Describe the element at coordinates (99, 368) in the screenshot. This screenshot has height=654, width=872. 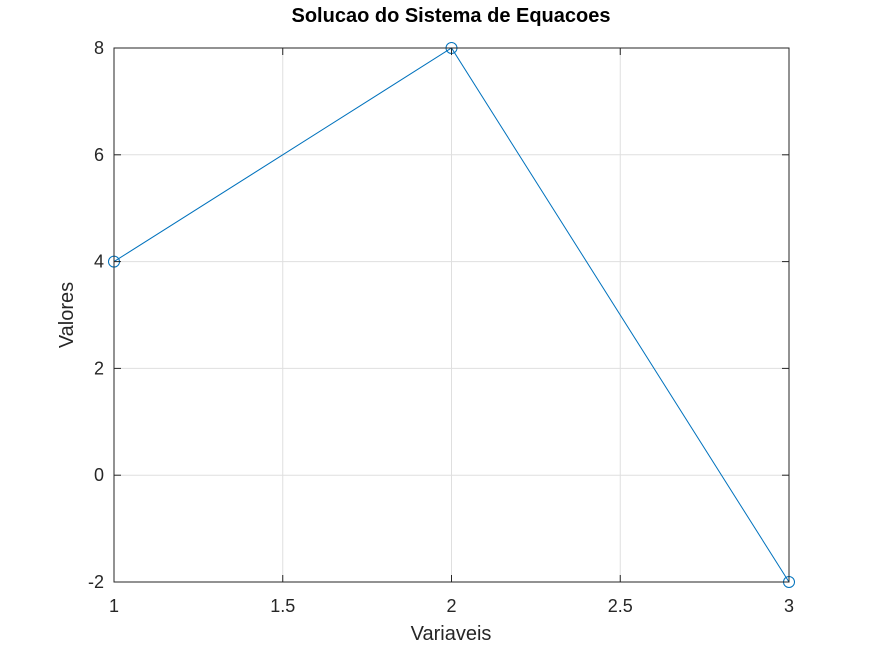
I see `y-tick-label: 2` at that location.